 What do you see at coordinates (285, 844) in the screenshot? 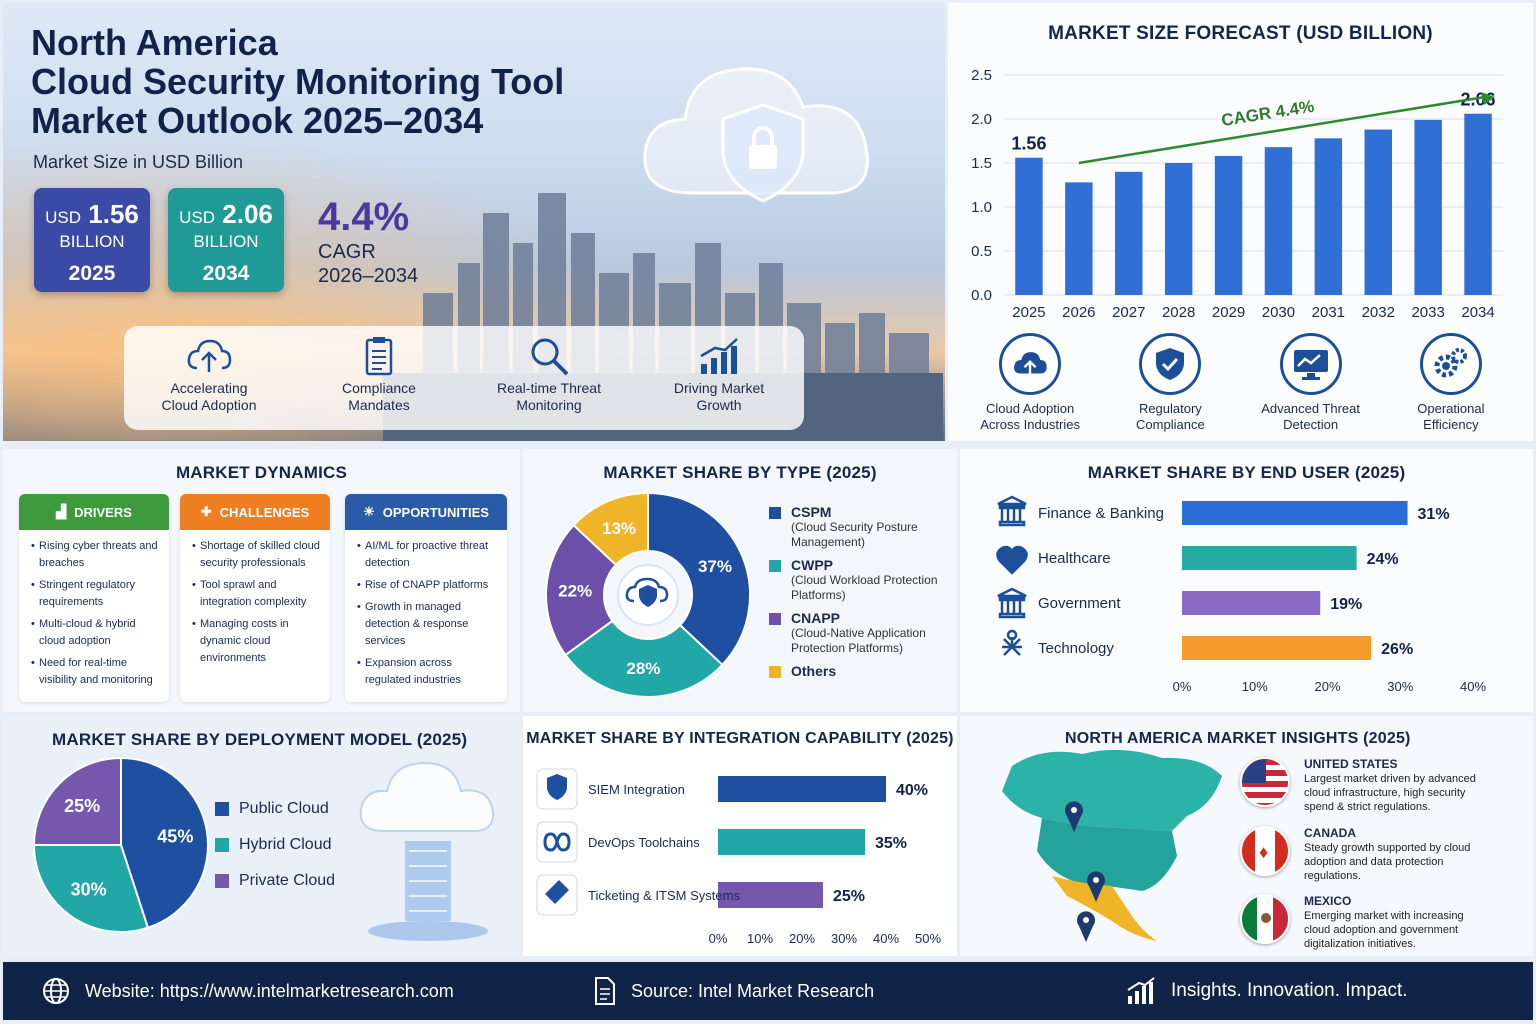
I see `legend-label: Hybrid Cloud` at bounding box center [285, 844].